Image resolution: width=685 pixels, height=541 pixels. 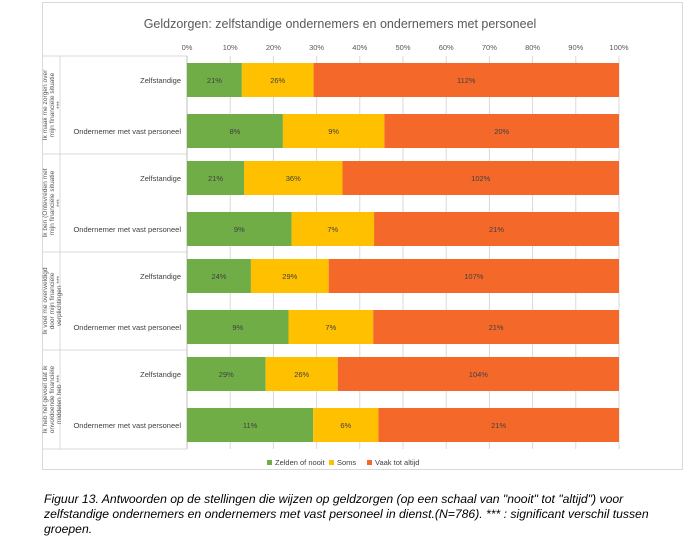 I want to click on x-tick-label: 0%, so click(x=187, y=47).